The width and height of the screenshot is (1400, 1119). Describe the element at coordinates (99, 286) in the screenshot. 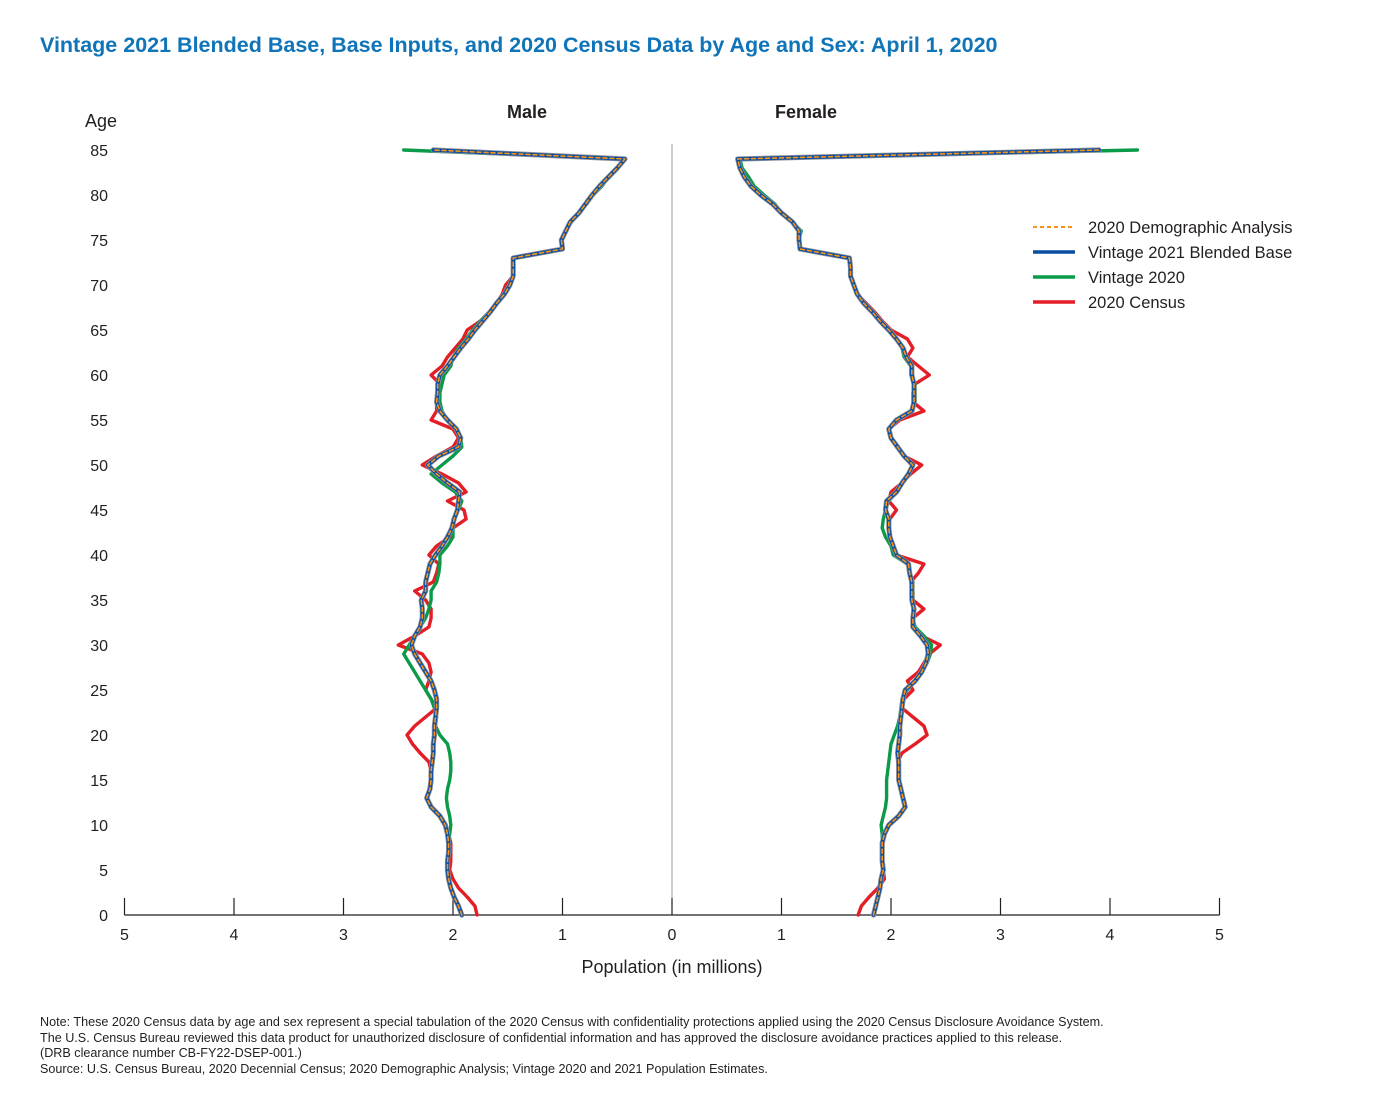

I see `y-tick-label: 70` at that location.